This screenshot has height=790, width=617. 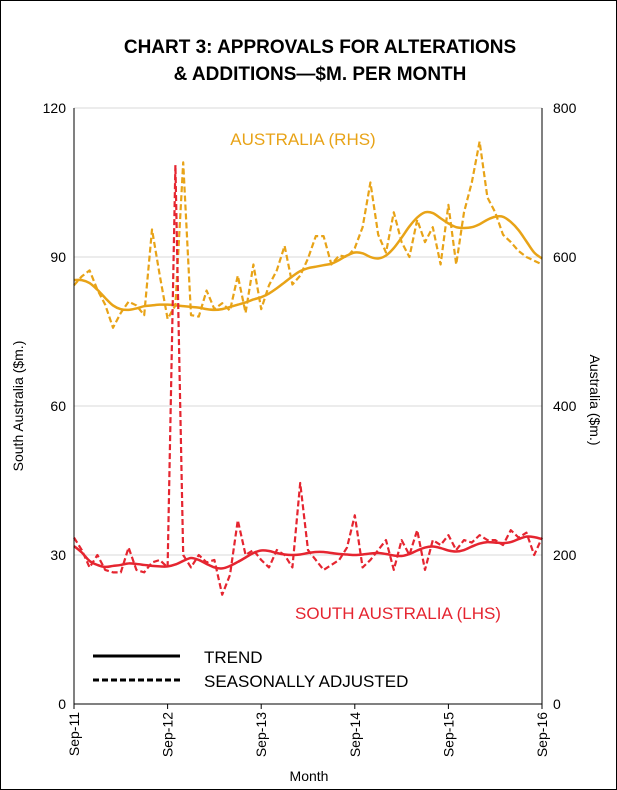 What do you see at coordinates (309, 776) in the screenshot?
I see `x-axis-title: Month` at bounding box center [309, 776].